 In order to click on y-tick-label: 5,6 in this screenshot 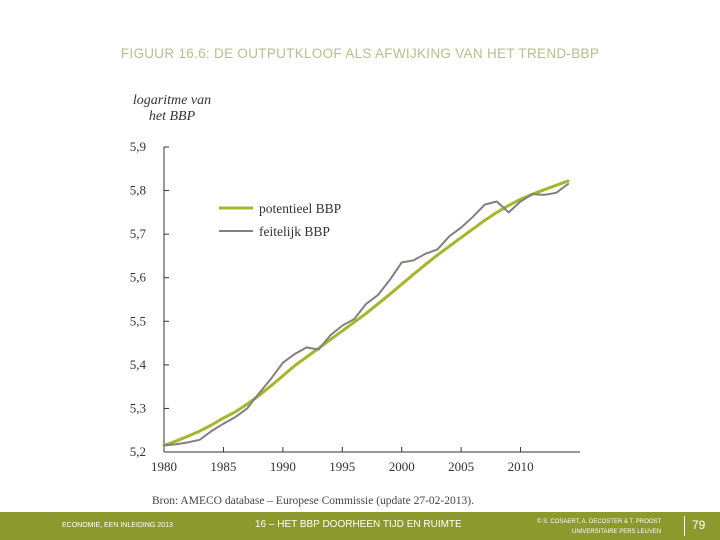, I will do `click(138, 277)`.